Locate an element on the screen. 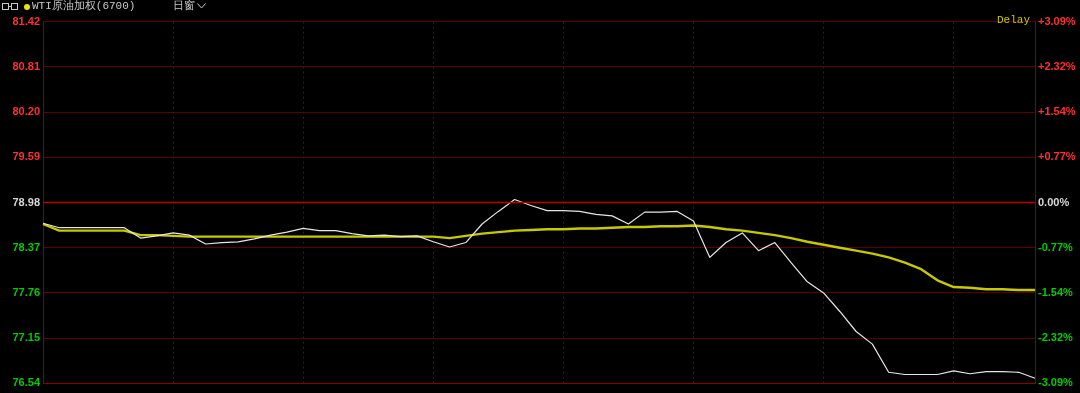 The height and width of the screenshot is (393, 1080). y2-tick-label: -1.54% is located at coordinates (1056, 291).